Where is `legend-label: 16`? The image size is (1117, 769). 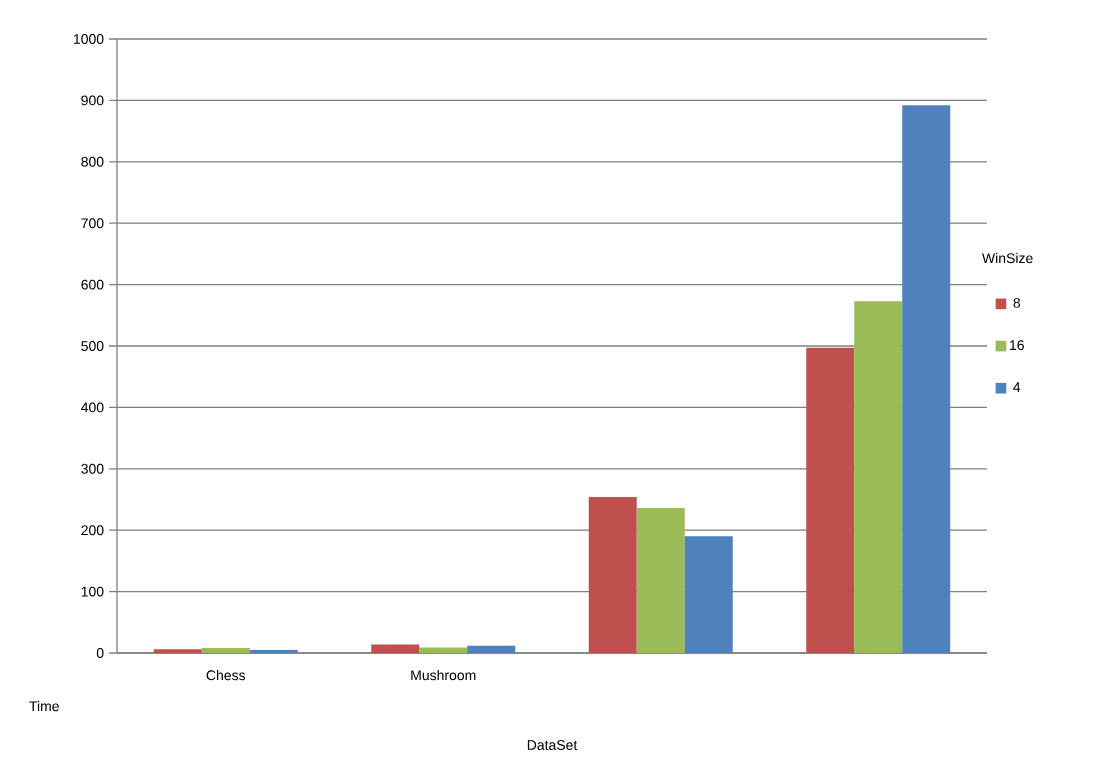 legend-label: 16 is located at coordinates (1017, 345).